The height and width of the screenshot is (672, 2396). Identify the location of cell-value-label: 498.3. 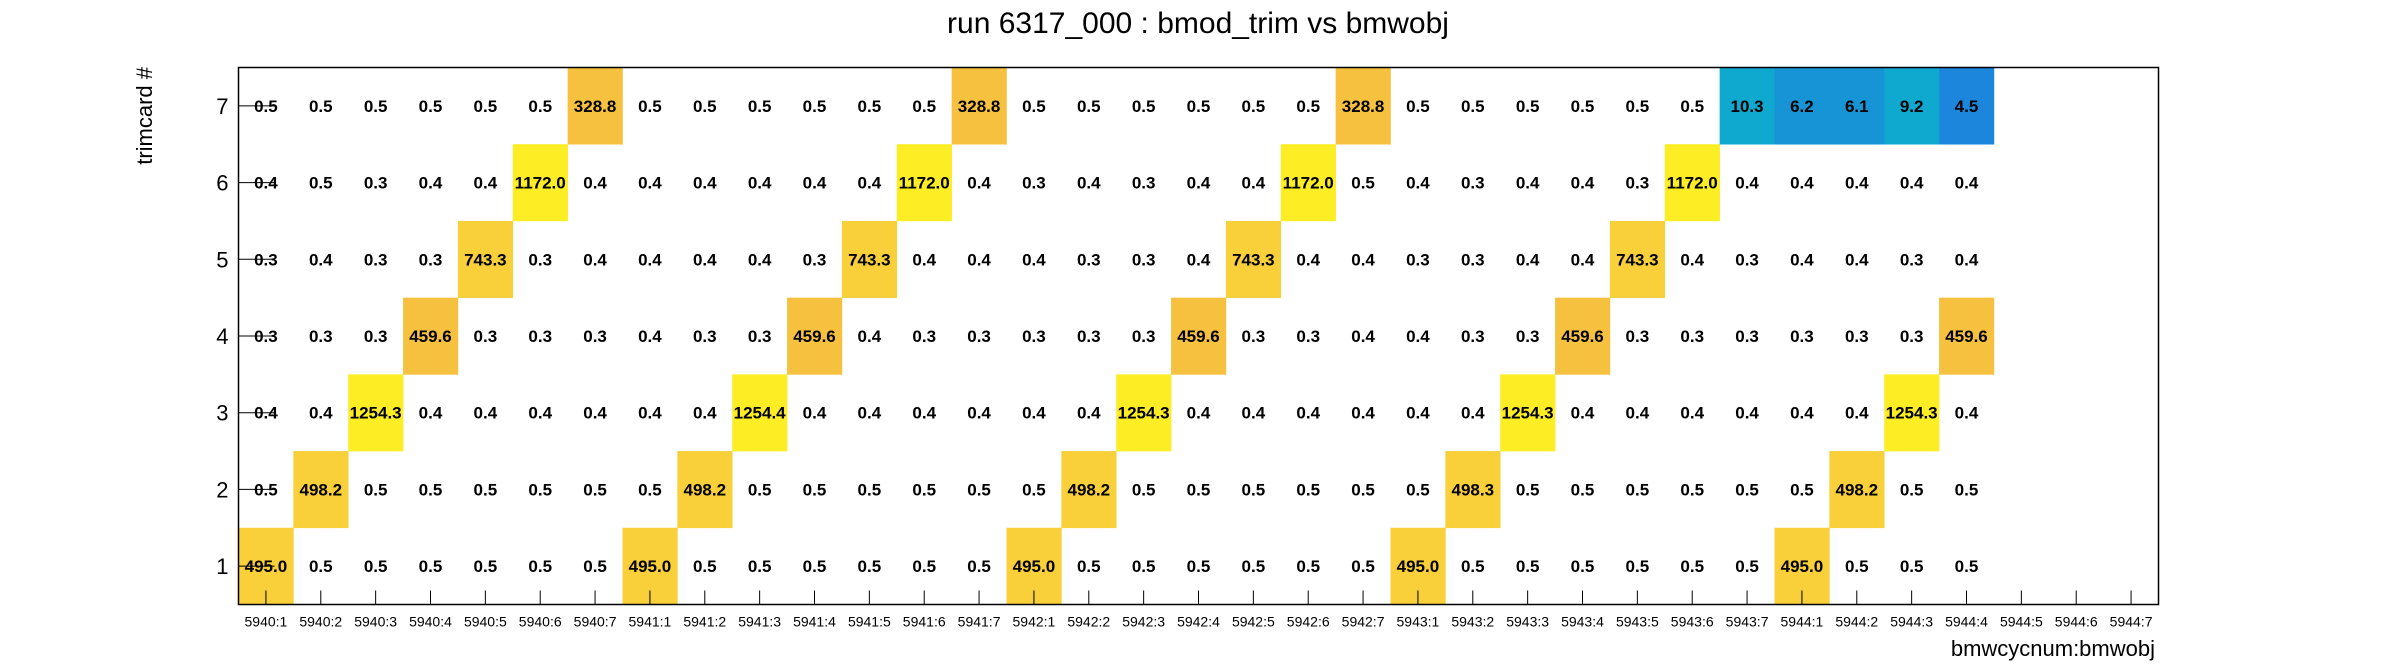
(1473, 489).